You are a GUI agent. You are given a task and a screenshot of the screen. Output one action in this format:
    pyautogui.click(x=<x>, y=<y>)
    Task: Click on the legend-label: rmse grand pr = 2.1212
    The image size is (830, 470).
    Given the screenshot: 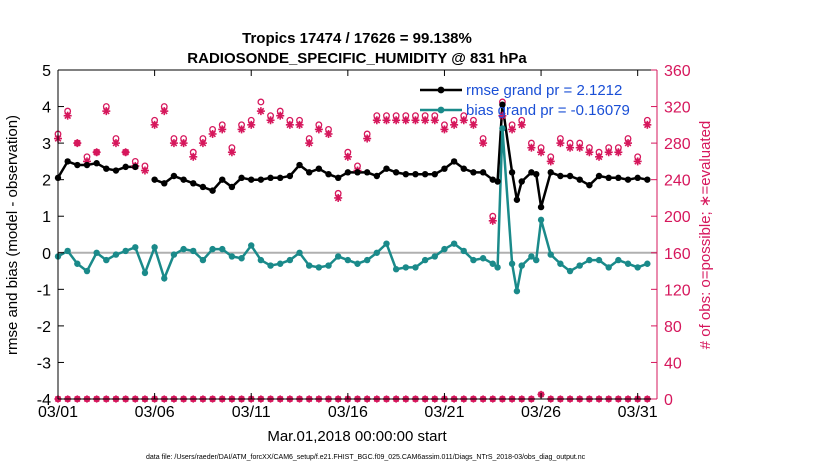 What is the action you would take?
    pyautogui.click(x=544, y=90)
    